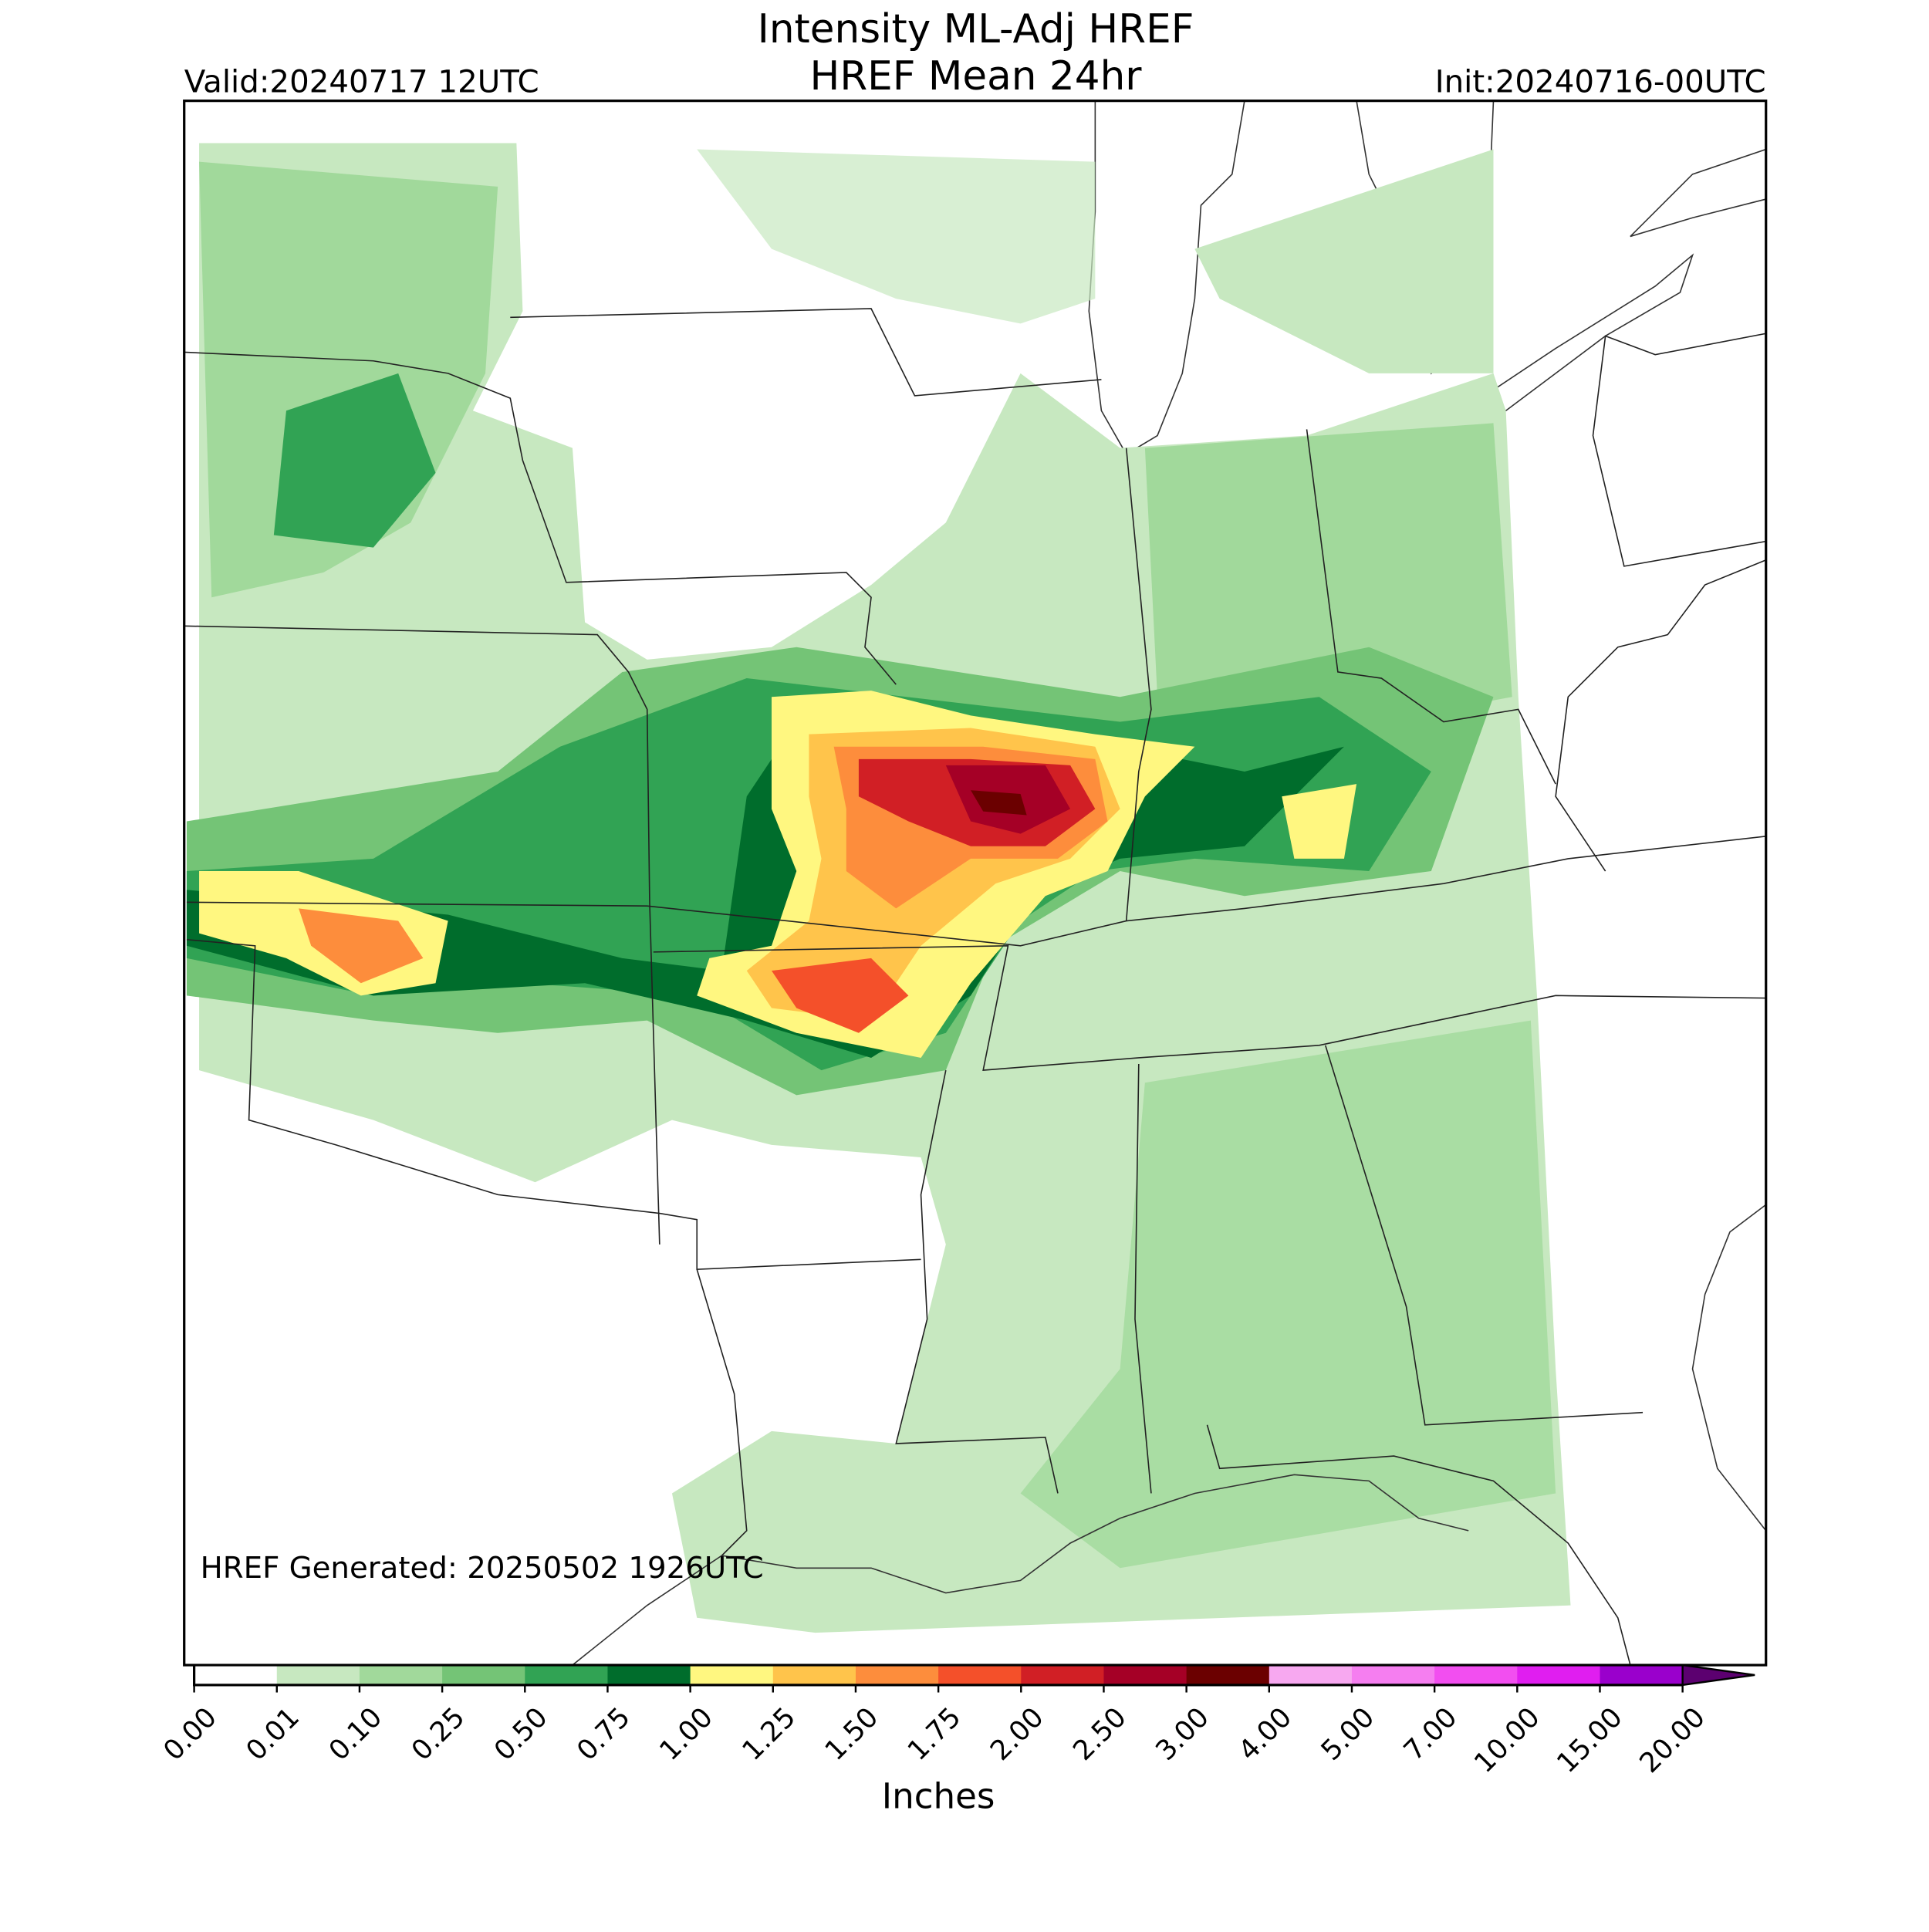  Describe the element at coordinates (1718, 1675) in the screenshot. I see `colorbar-extension` at that location.